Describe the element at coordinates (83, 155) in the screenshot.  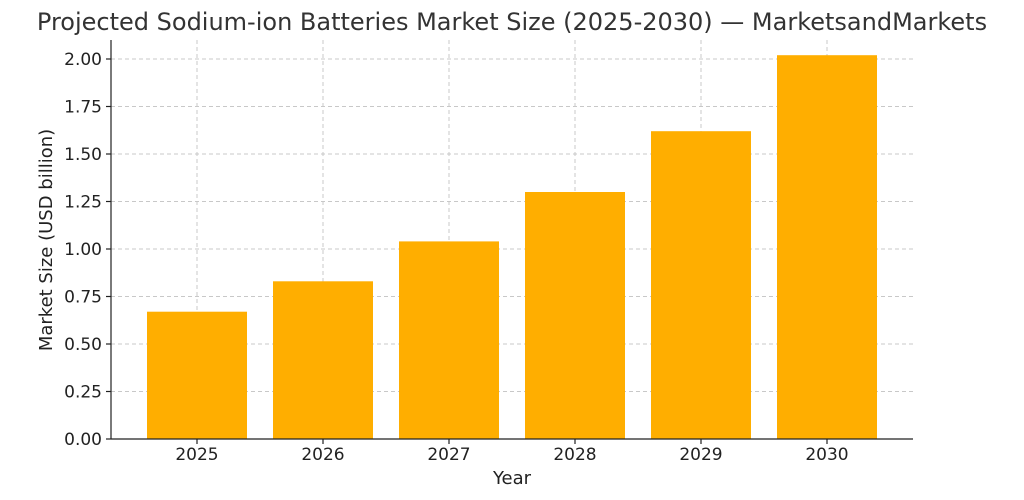
I see `y-tick-label: 1.50` at that location.